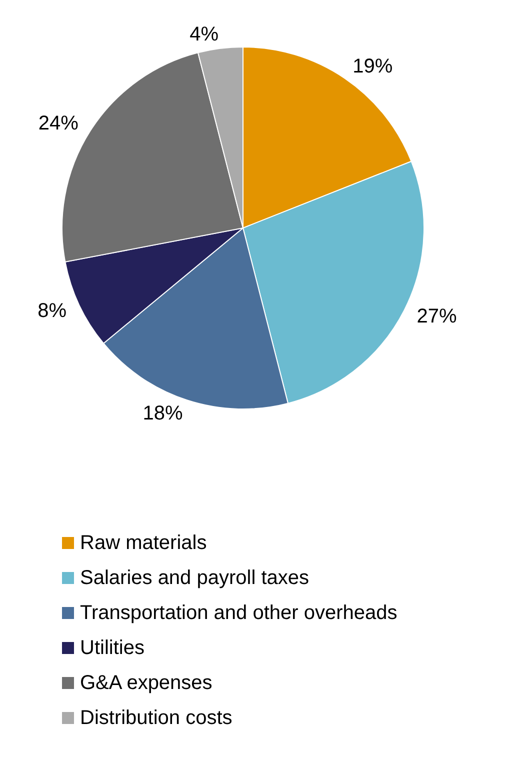 This screenshot has height=774, width=507. What do you see at coordinates (52, 311) in the screenshot?
I see `data-label: 8%` at bounding box center [52, 311].